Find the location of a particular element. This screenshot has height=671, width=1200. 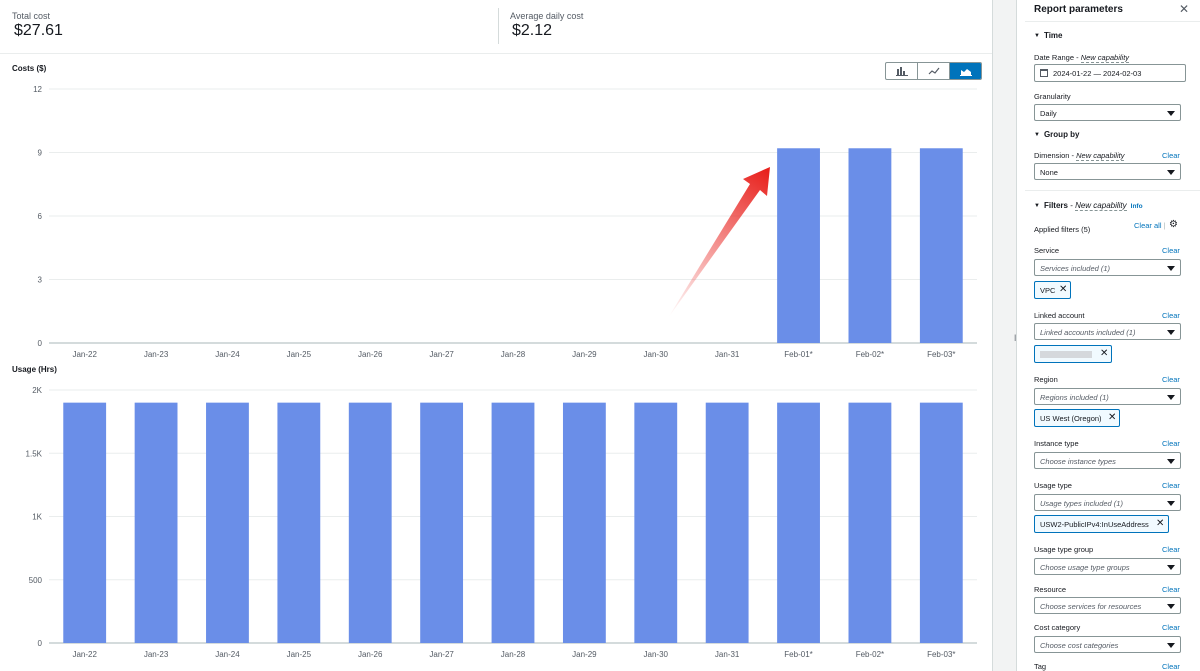

y-tick-label: 0 is located at coordinates (40, 343).